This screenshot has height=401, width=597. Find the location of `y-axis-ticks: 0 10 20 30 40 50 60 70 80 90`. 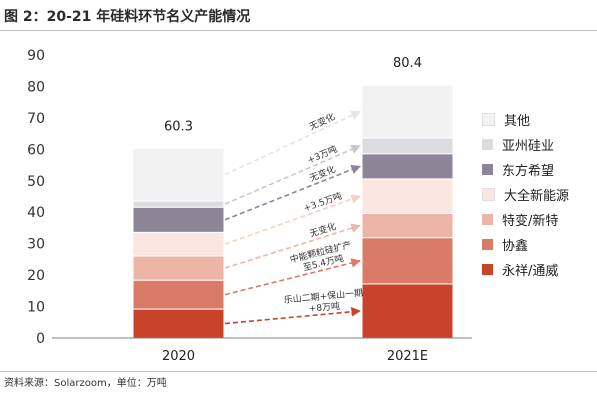

y-axis-ticks: 0 10 20 30 40 50 60 70 80 90 is located at coordinates (36, 197).